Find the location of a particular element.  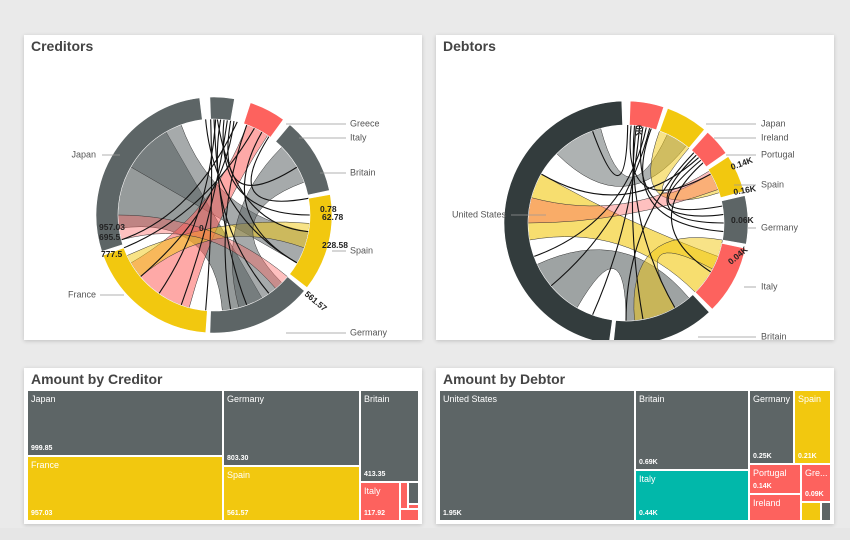

treemap-tile: Ireland is located at coordinates (775, 507).